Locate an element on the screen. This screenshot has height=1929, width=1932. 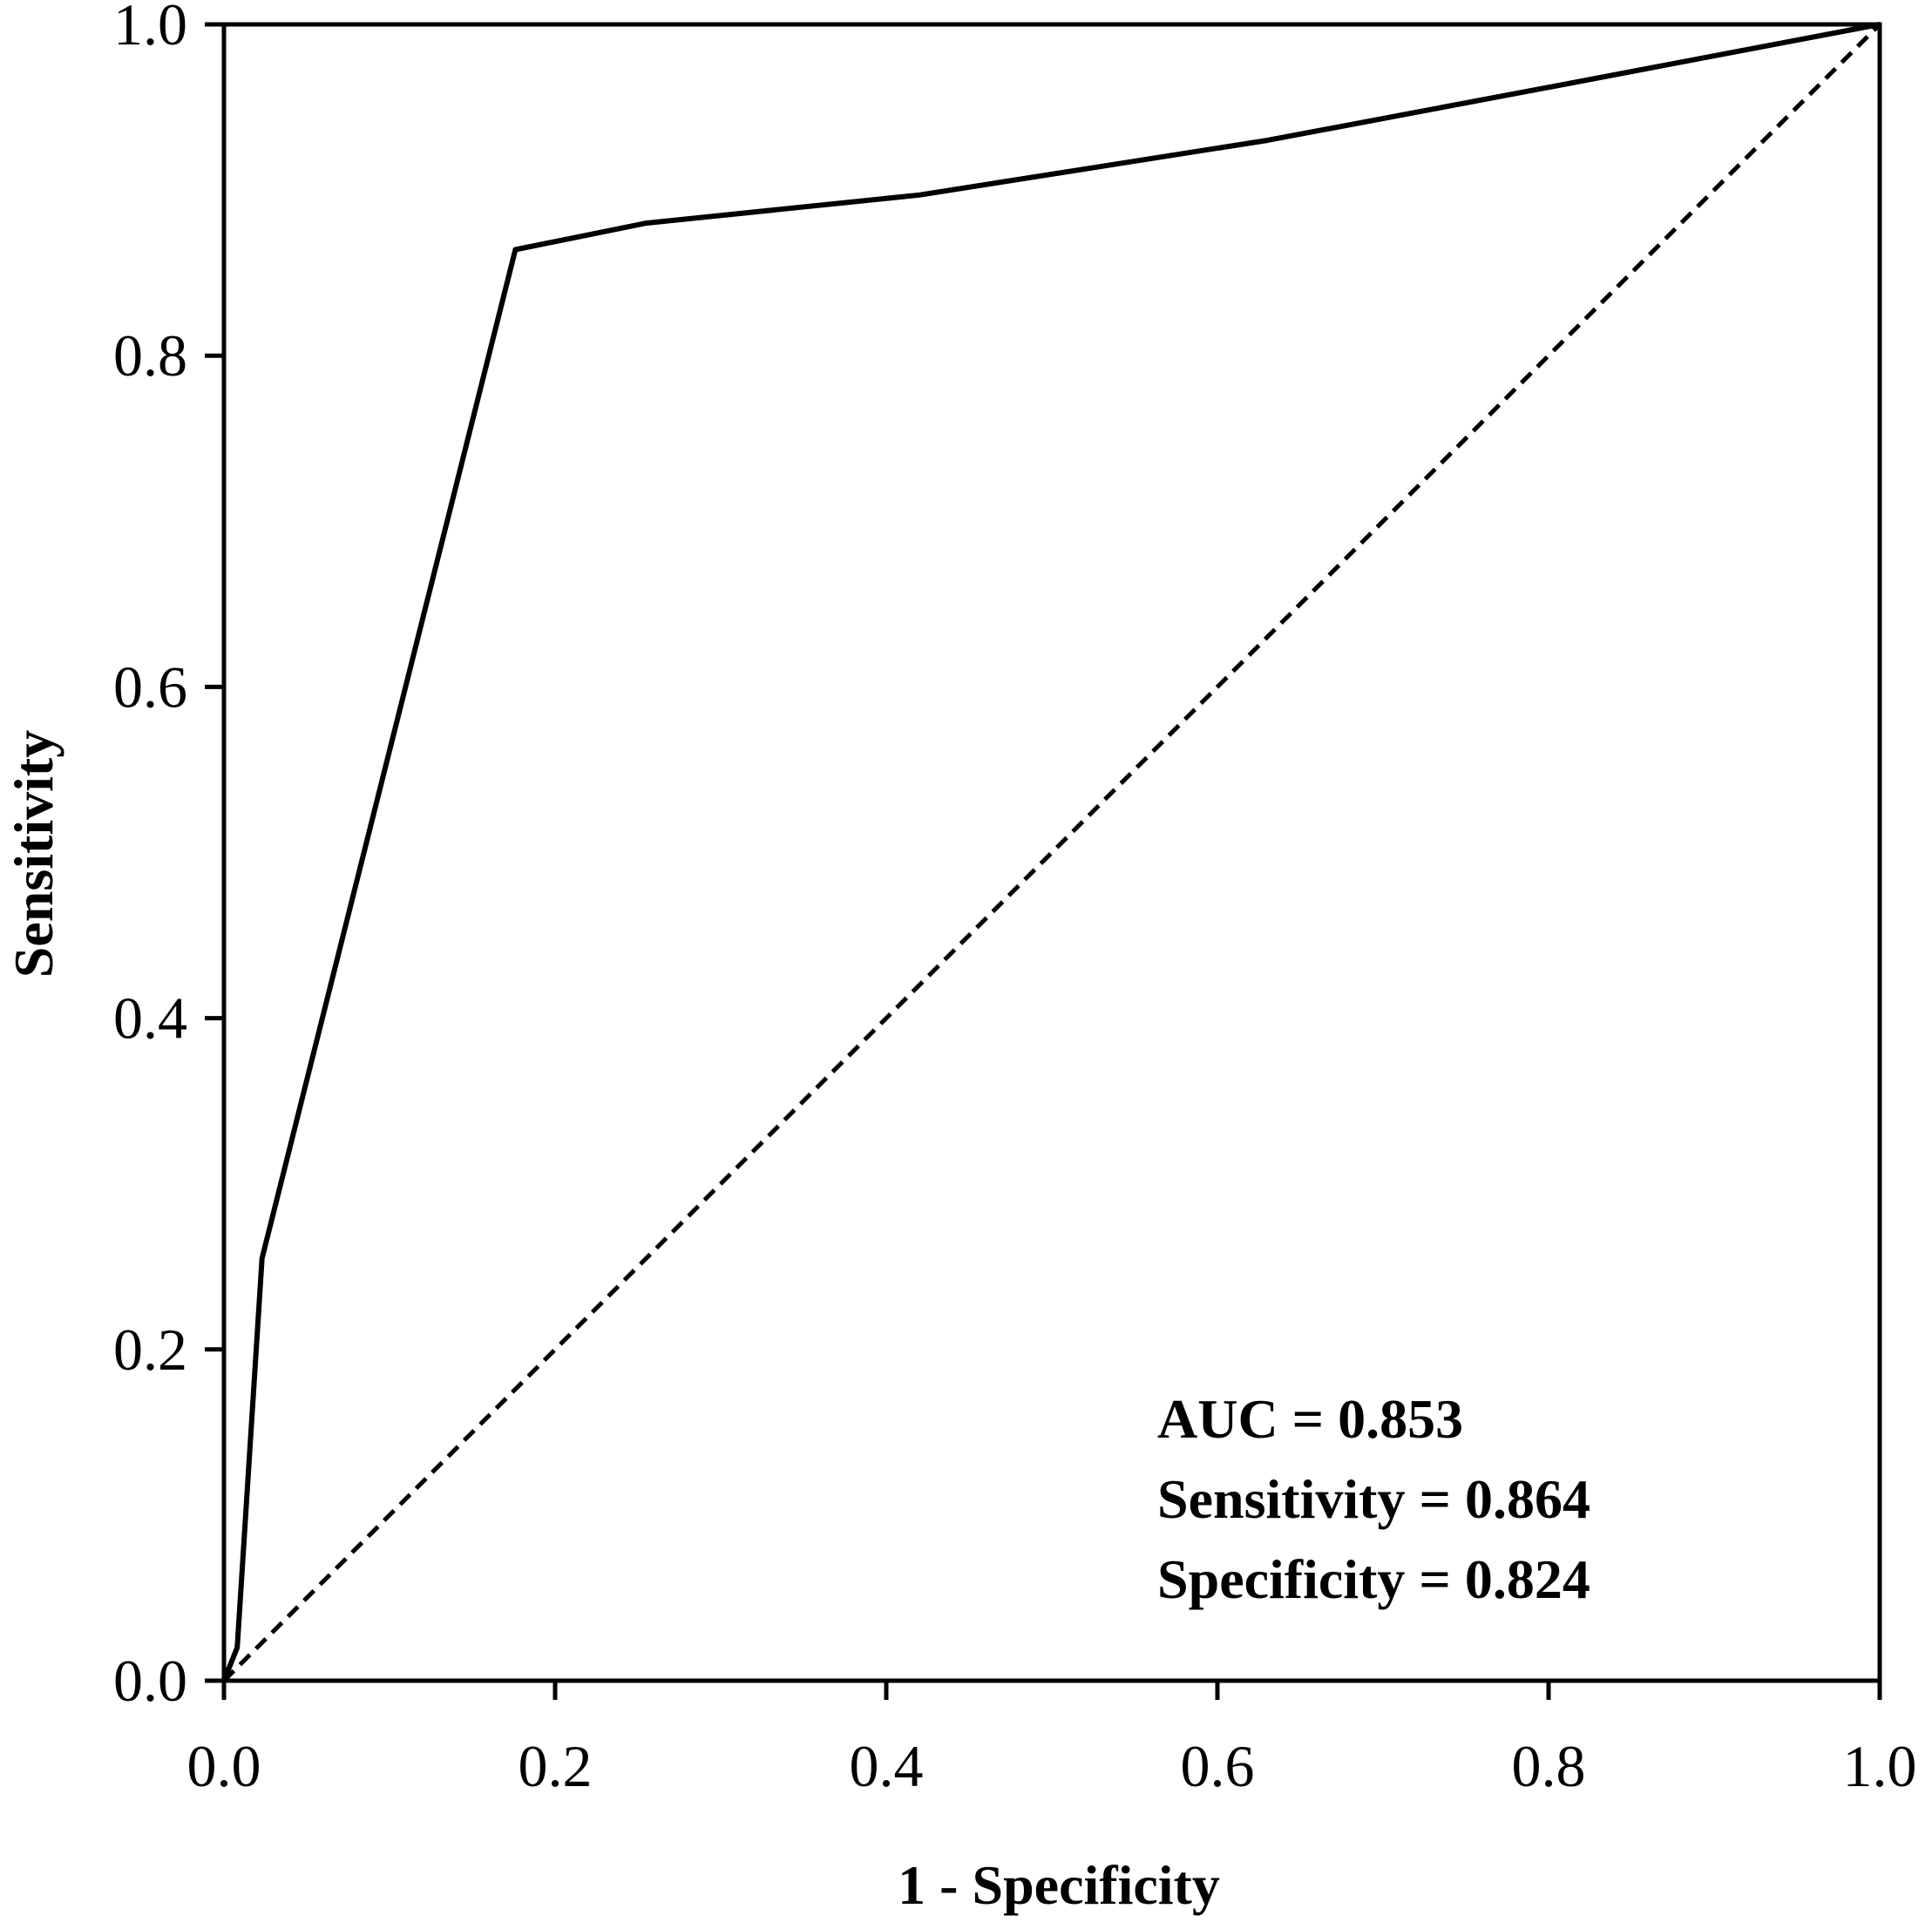
y-tick-label: 0.6 is located at coordinates (150, 686).